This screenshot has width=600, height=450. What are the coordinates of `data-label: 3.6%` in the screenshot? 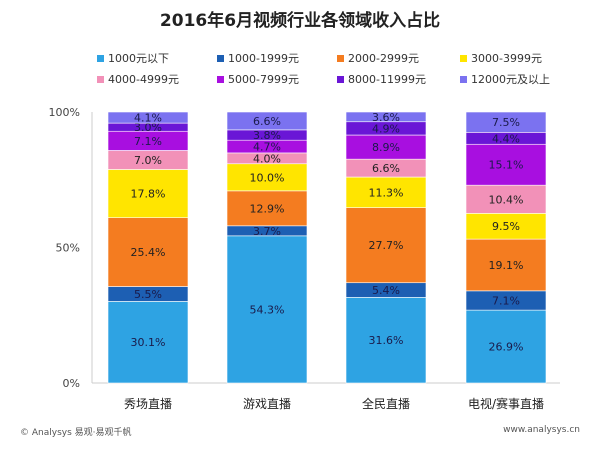 It's located at (386, 117).